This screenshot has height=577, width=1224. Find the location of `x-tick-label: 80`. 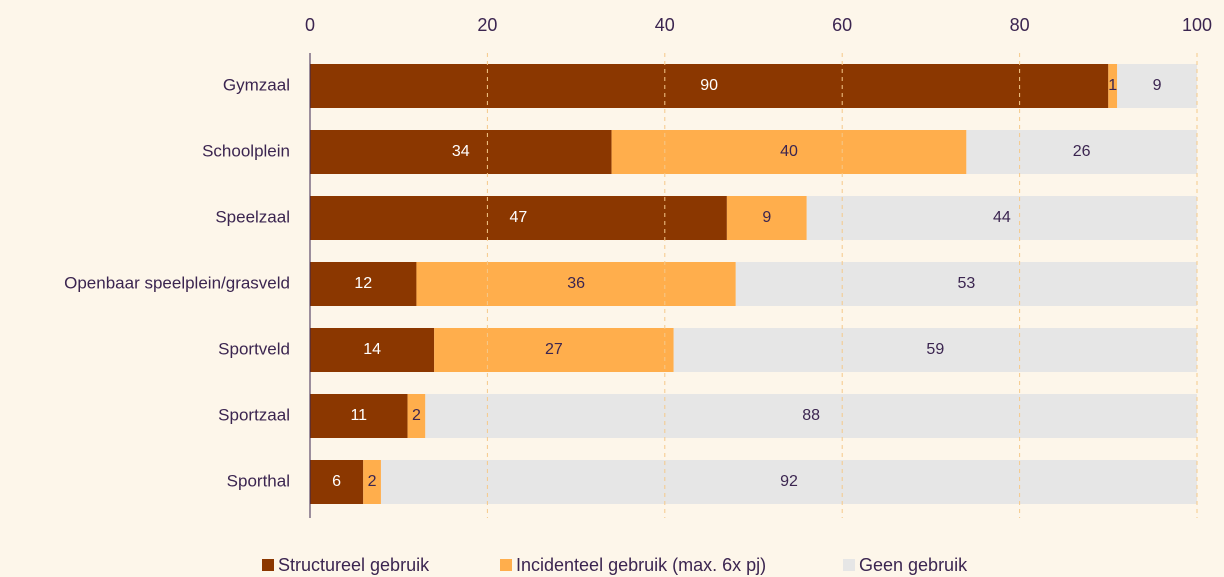

x-tick-label: 80 is located at coordinates (1020, 25).